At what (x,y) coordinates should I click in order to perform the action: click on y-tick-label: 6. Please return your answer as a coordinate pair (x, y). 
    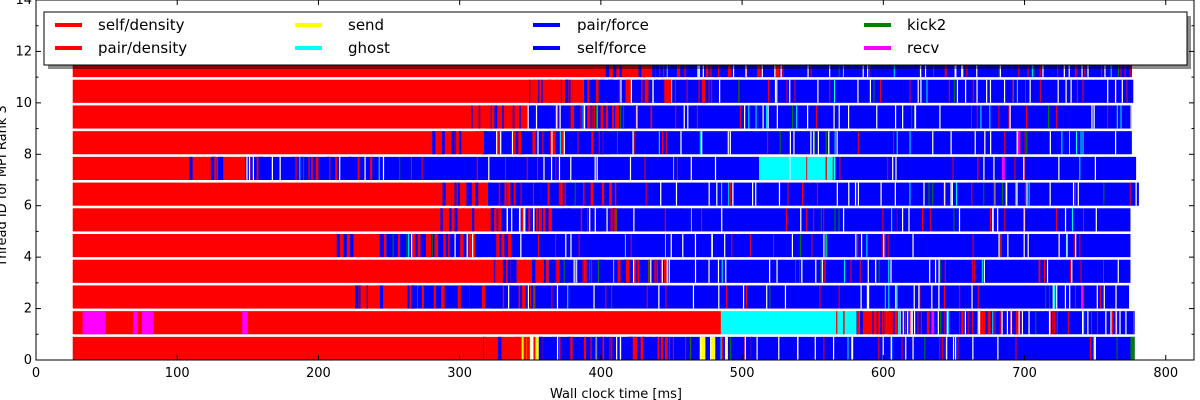
    Looking at the image, I should click on (28, 206).